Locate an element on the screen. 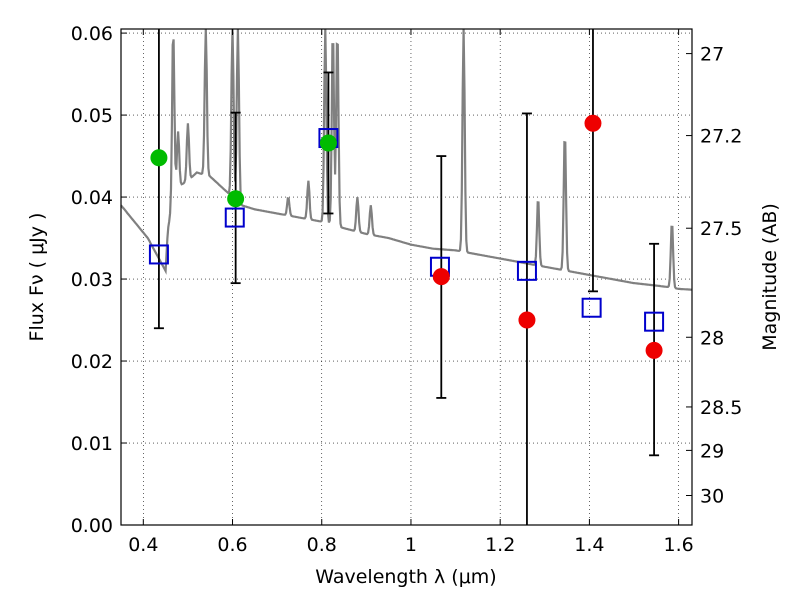  x-tick-label: 0.4 is located at coordinates (143, 545).